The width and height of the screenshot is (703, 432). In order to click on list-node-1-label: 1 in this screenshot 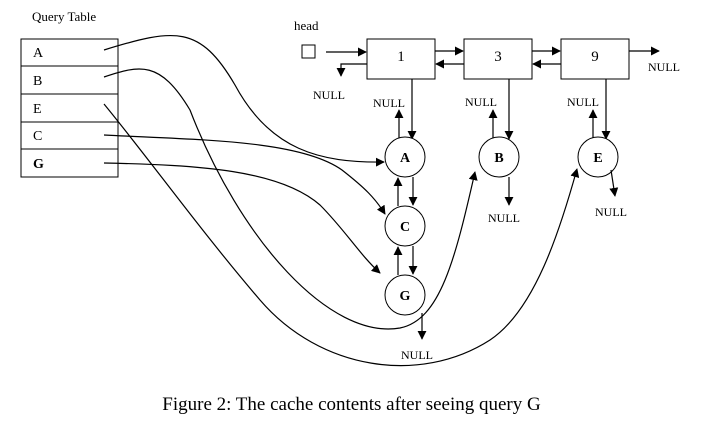, I will do `click(401, 57)`.